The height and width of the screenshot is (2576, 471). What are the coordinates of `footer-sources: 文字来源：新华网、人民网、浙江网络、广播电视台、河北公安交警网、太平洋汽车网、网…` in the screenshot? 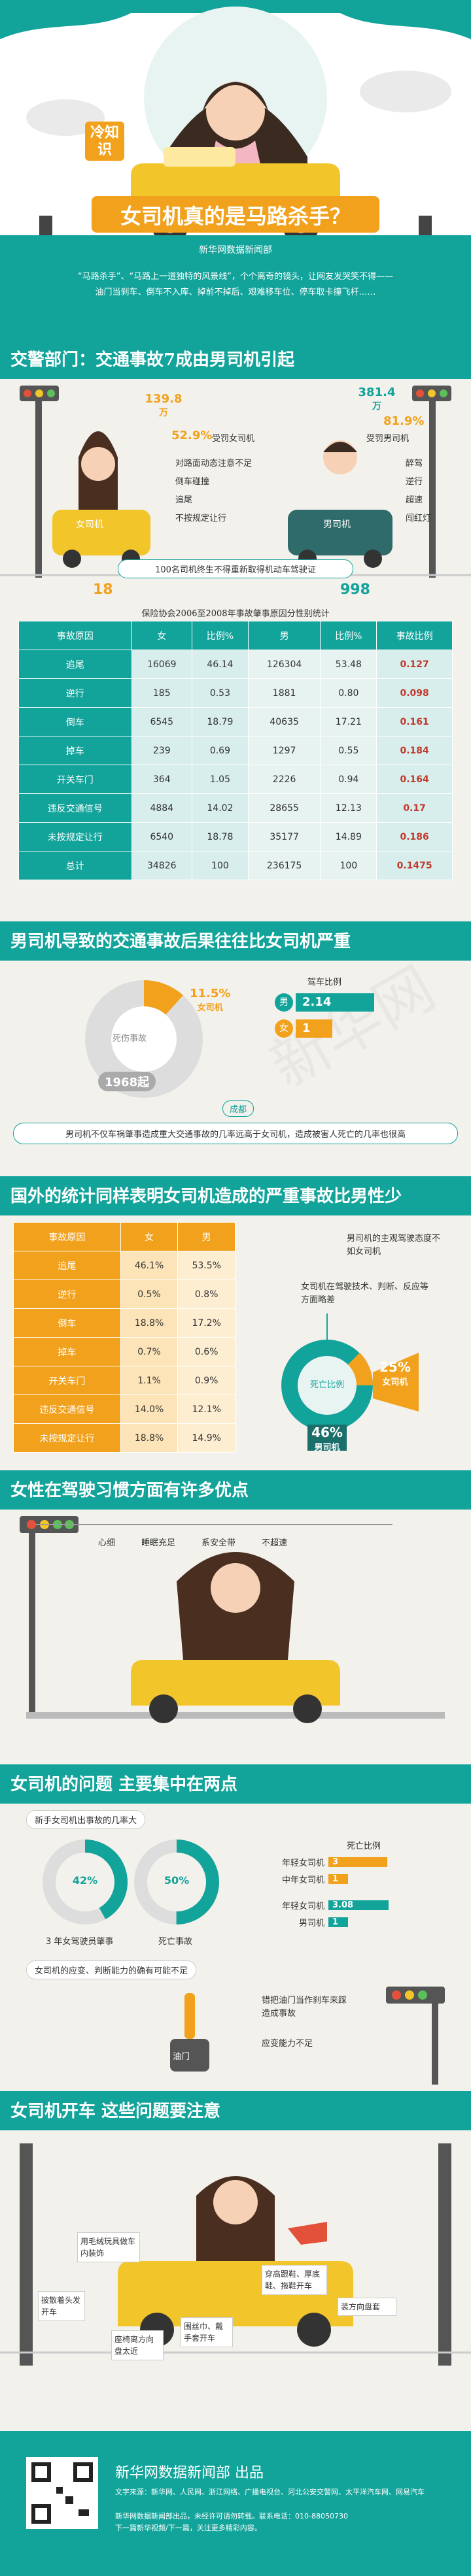 It's located at (270, 2492).